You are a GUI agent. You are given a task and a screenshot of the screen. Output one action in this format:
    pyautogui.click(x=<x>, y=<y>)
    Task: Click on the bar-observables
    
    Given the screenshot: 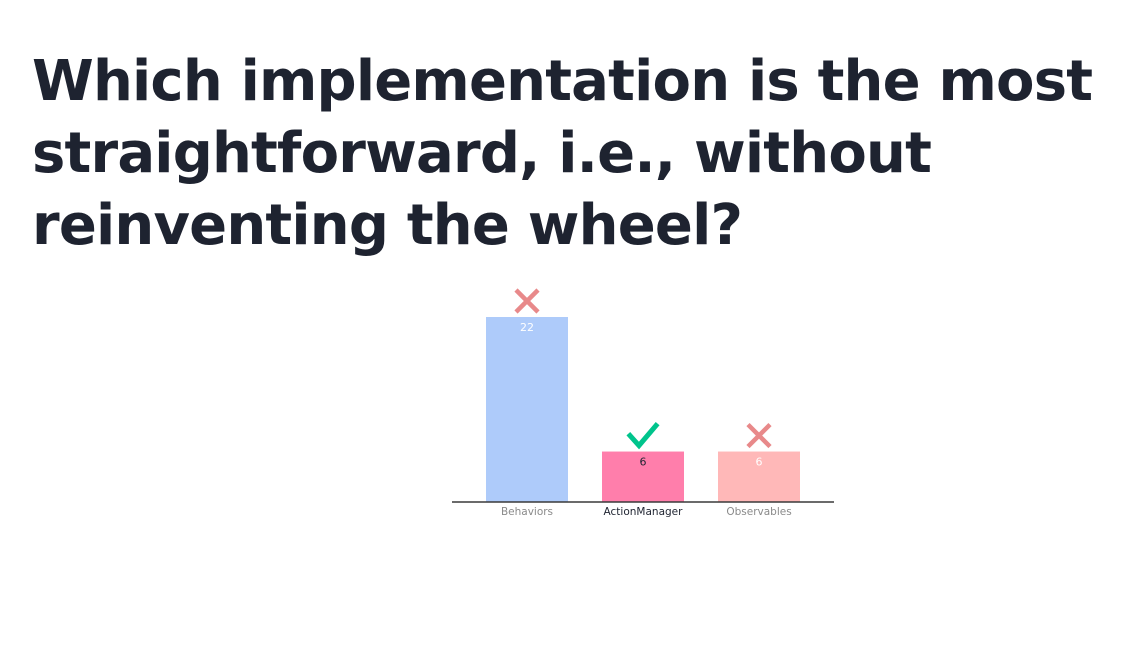 What is the action you would take?
    pyautogui.click(x=759, y=476)
    